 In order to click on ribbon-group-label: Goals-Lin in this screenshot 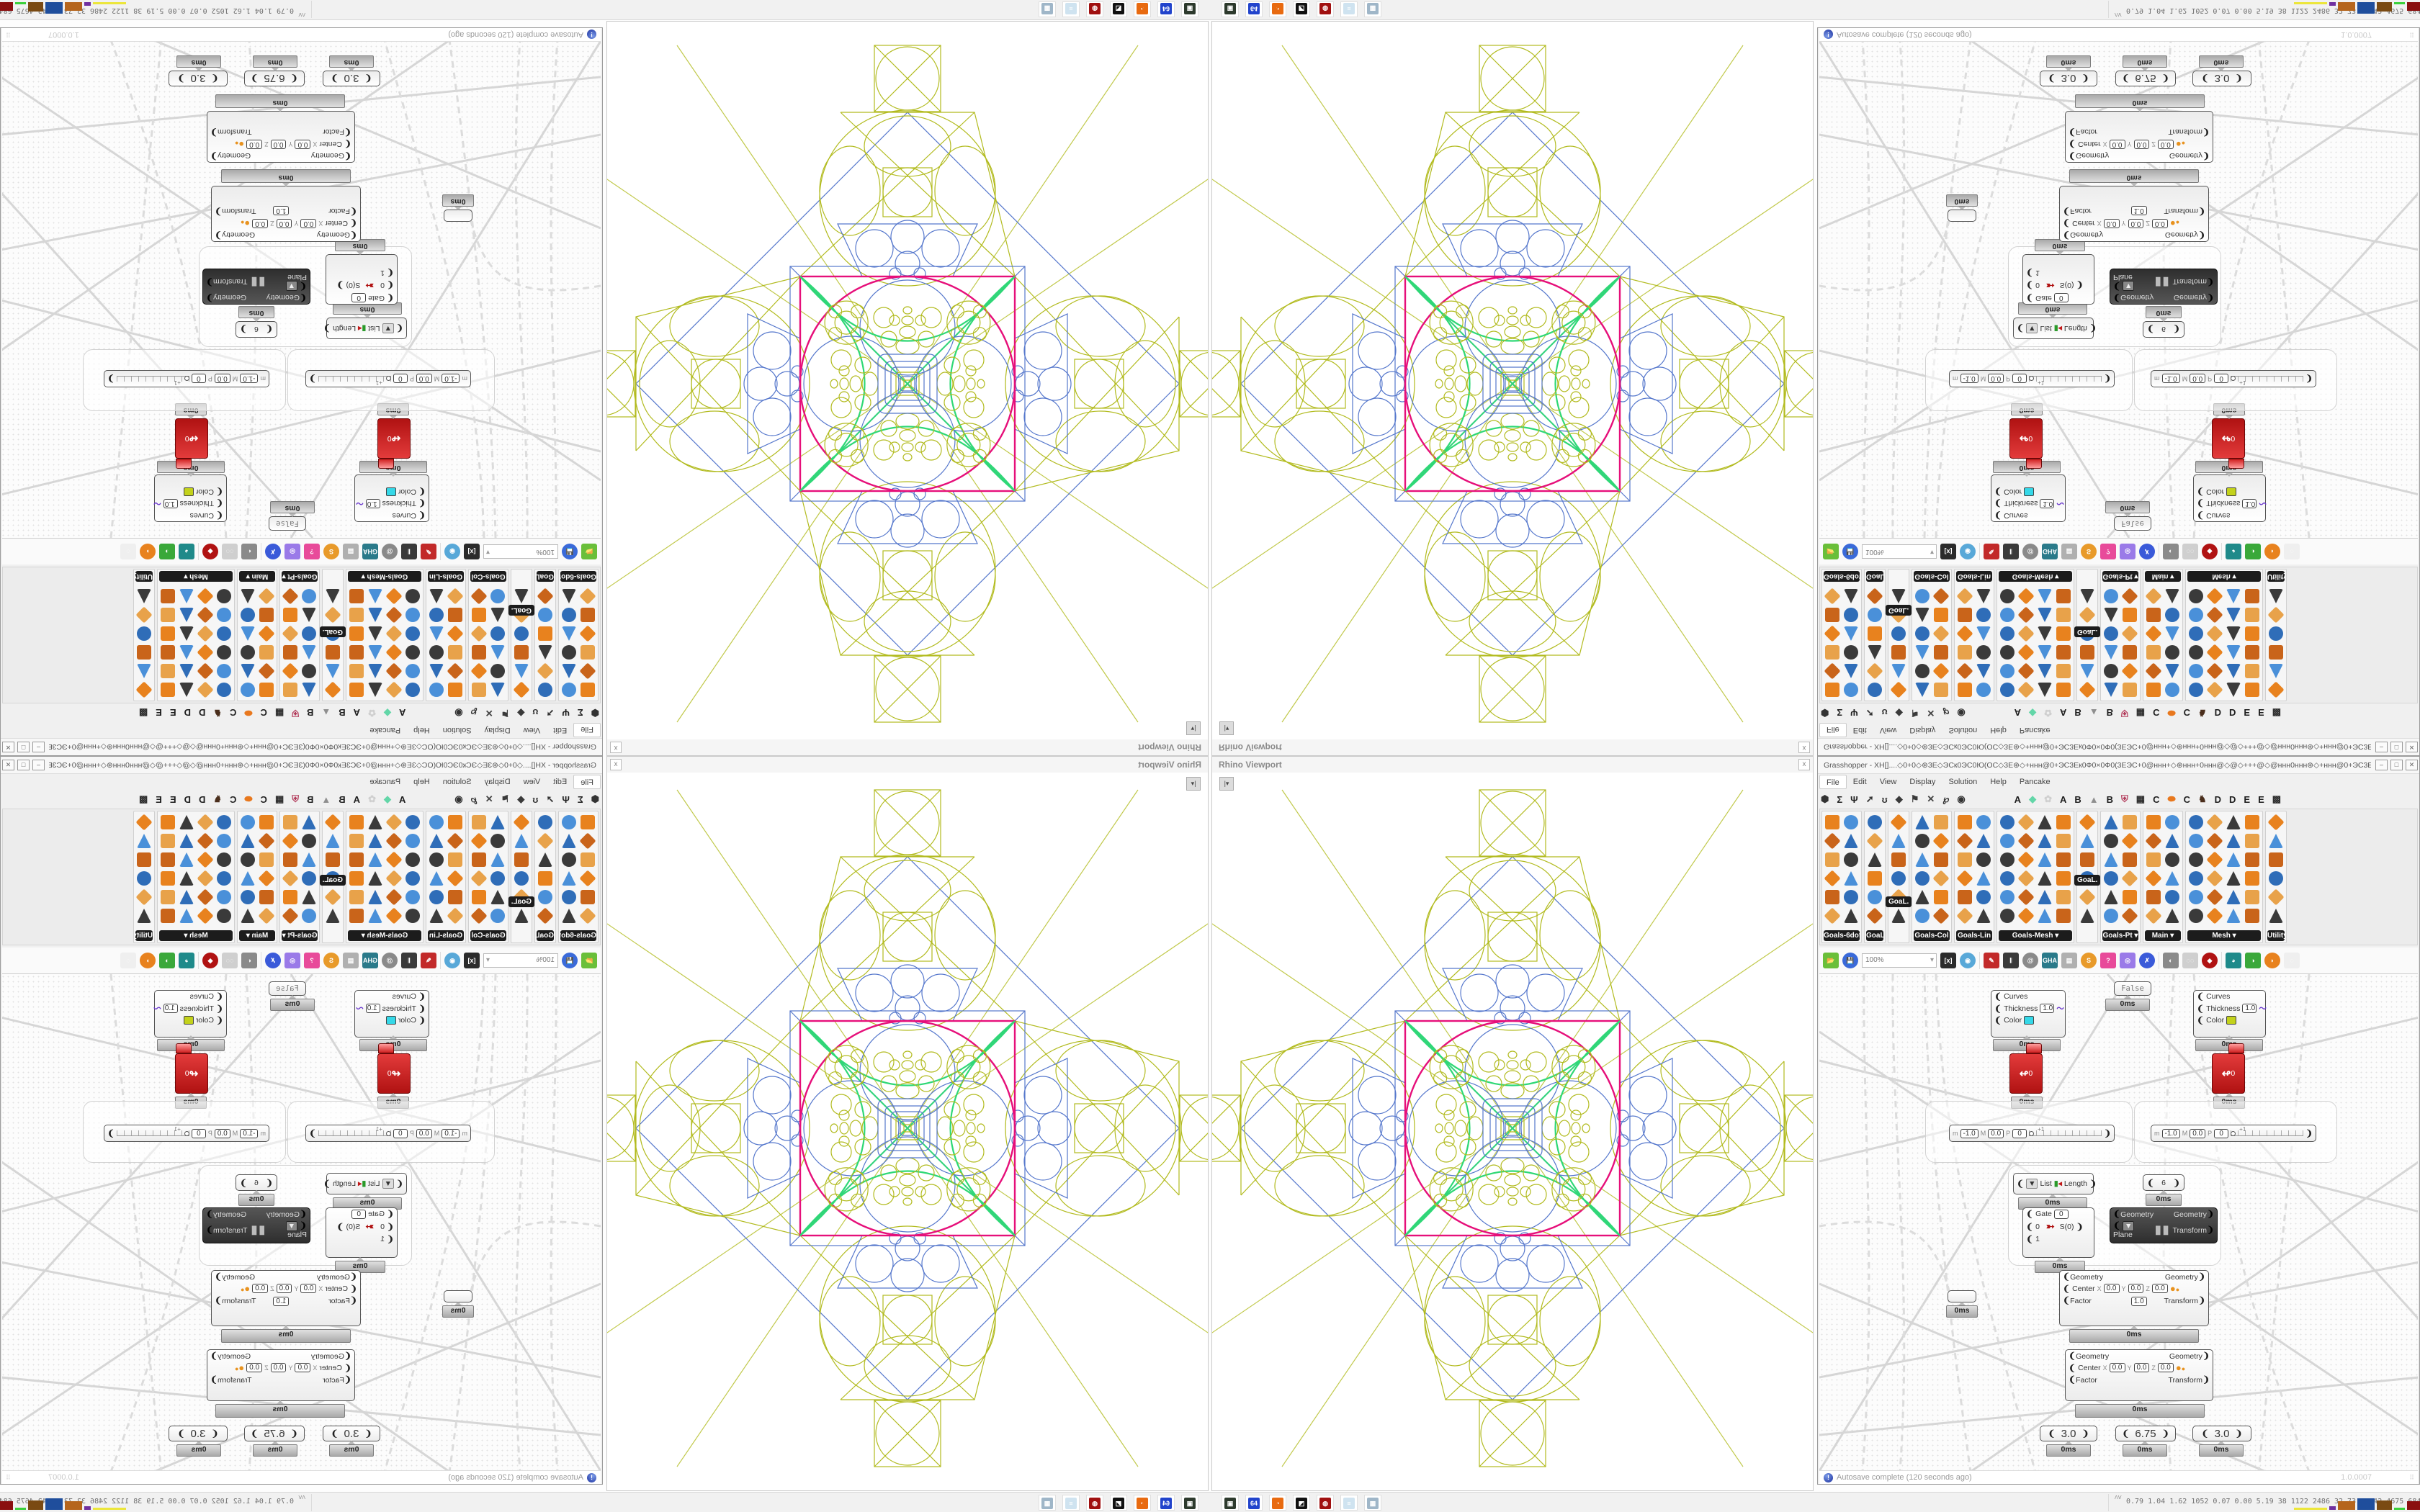, I will do `click(1974, 576)`.